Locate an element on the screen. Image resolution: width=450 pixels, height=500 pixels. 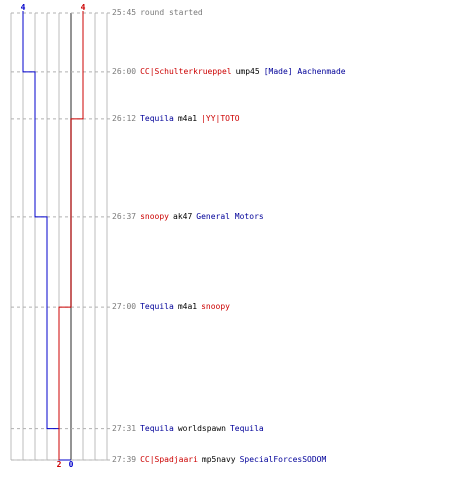
event-row: 27:00 Tequila m4a1 snoopy is located at coordinates (171, 307).